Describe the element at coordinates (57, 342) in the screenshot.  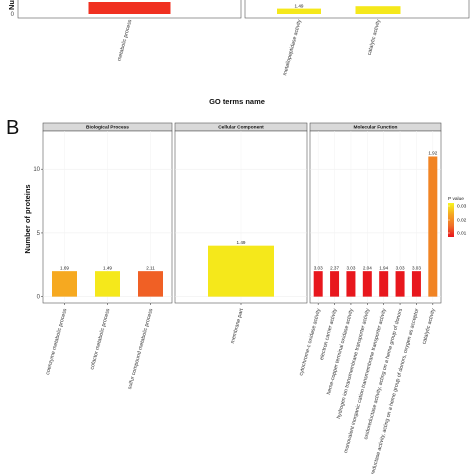
I see `x-tick-label: coenzyme metabolic process` at that location.